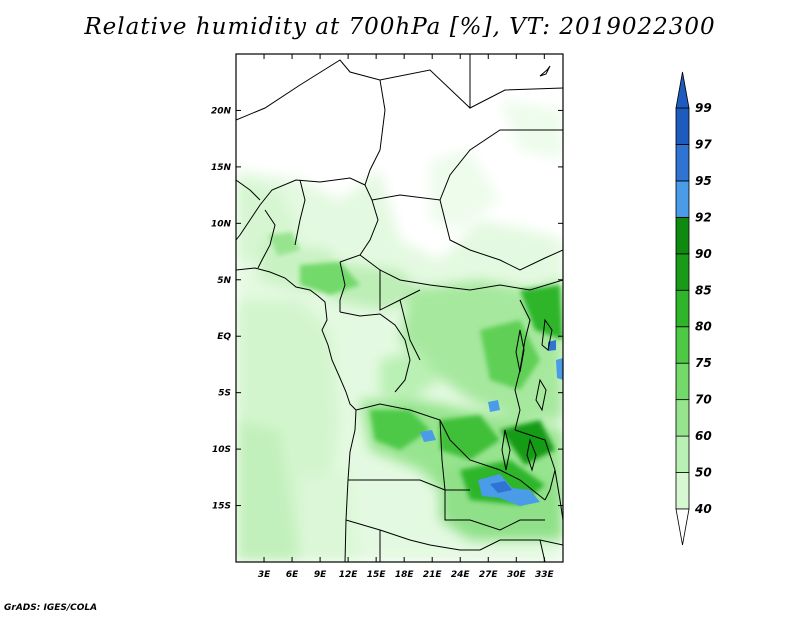 The width and height of the screenshot is (800, 618). What do you see at coordinates (703, 181) in the screenshot?
I see `colorbar-label: 95` at bounding box center [703, 181].